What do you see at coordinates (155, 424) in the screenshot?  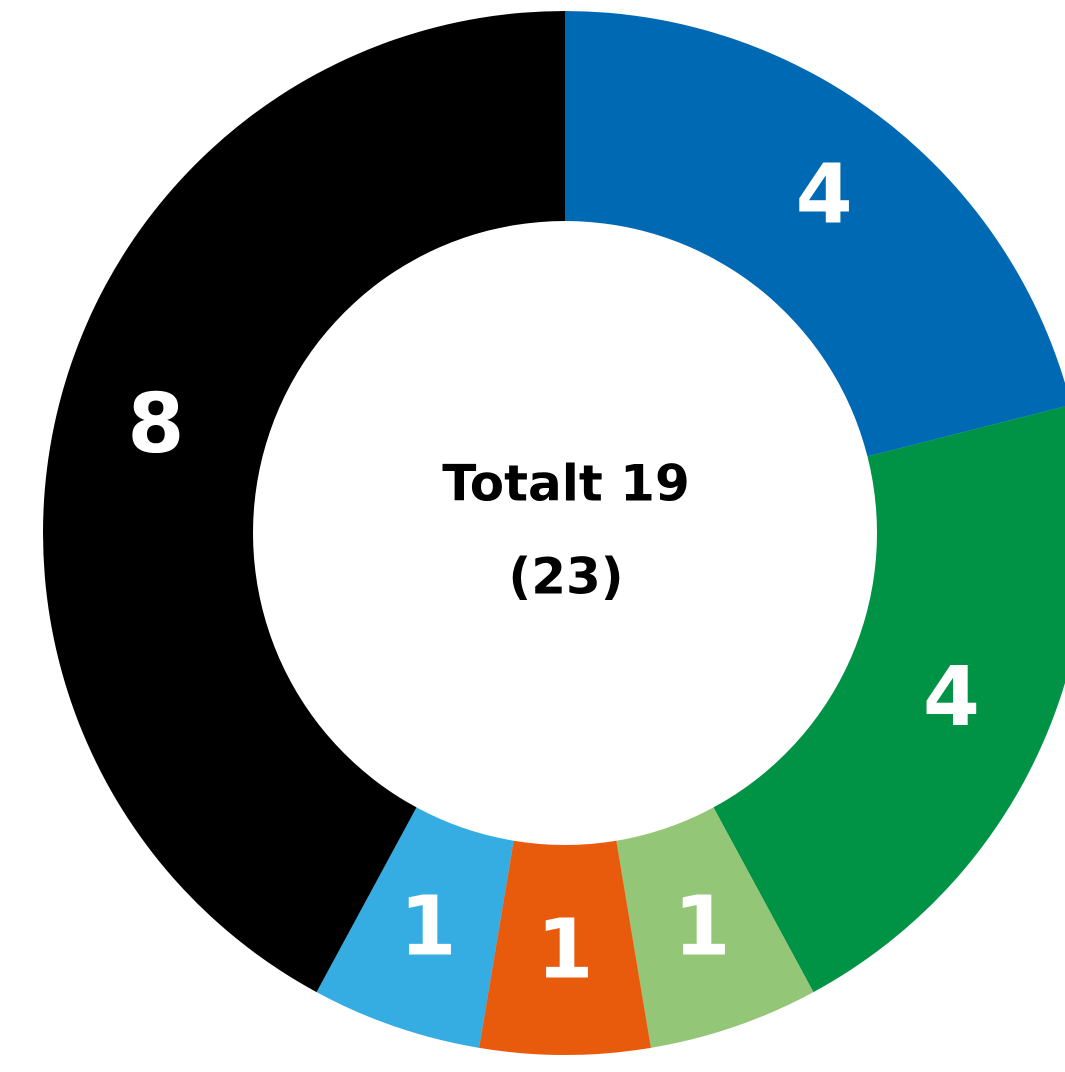 I see `value-label: 8` at bounding box center [155, 424].